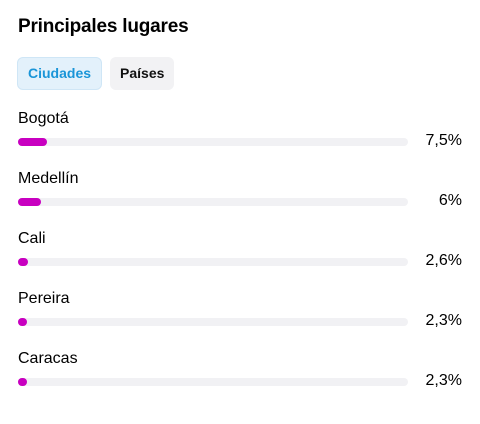  What do you see at coordinates (443, 140) in the screenshot?
I see `place-percent: 7,5%` at bounding box center [443, 140].